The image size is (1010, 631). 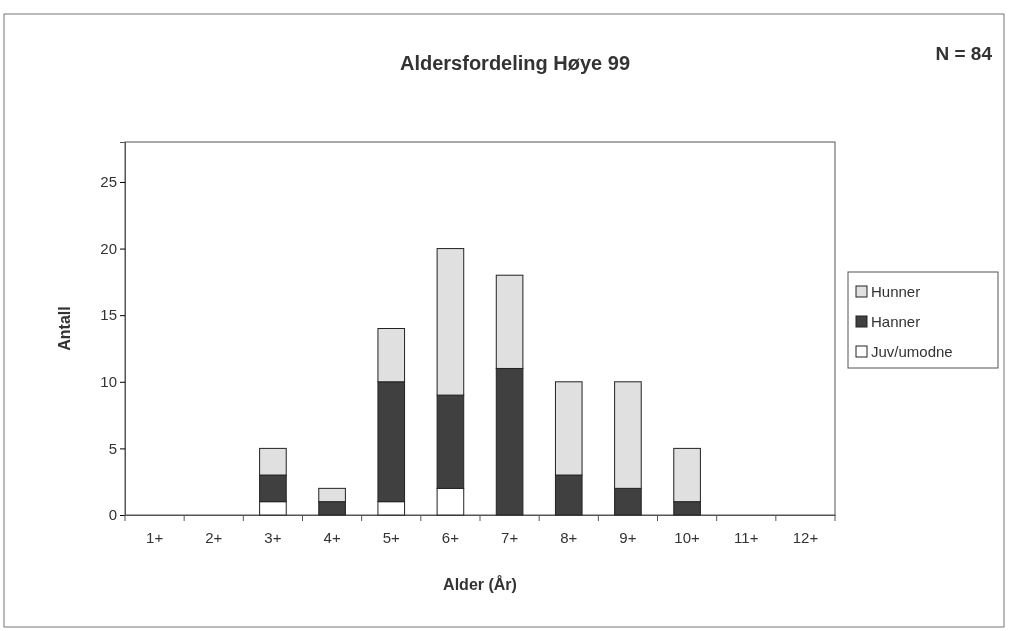 What do you see at coordinates (108, 315) in the screenshot?
I see `y-tick-label: 15` at bounding box center [108, 315].